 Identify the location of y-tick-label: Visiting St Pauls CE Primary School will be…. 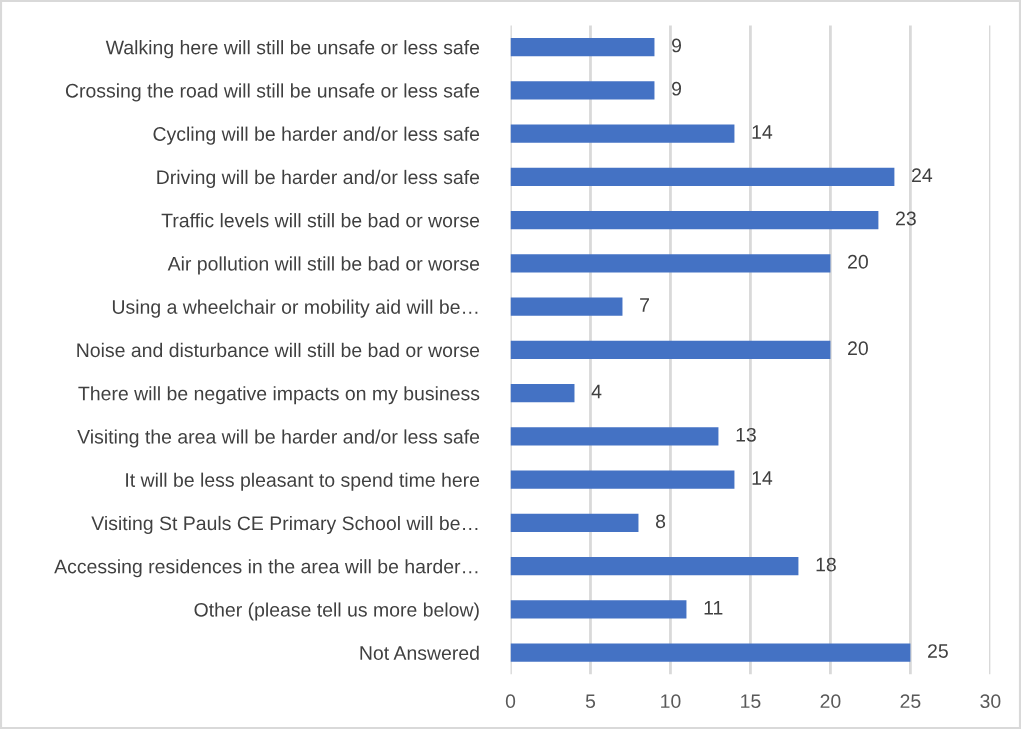
(284, 525).